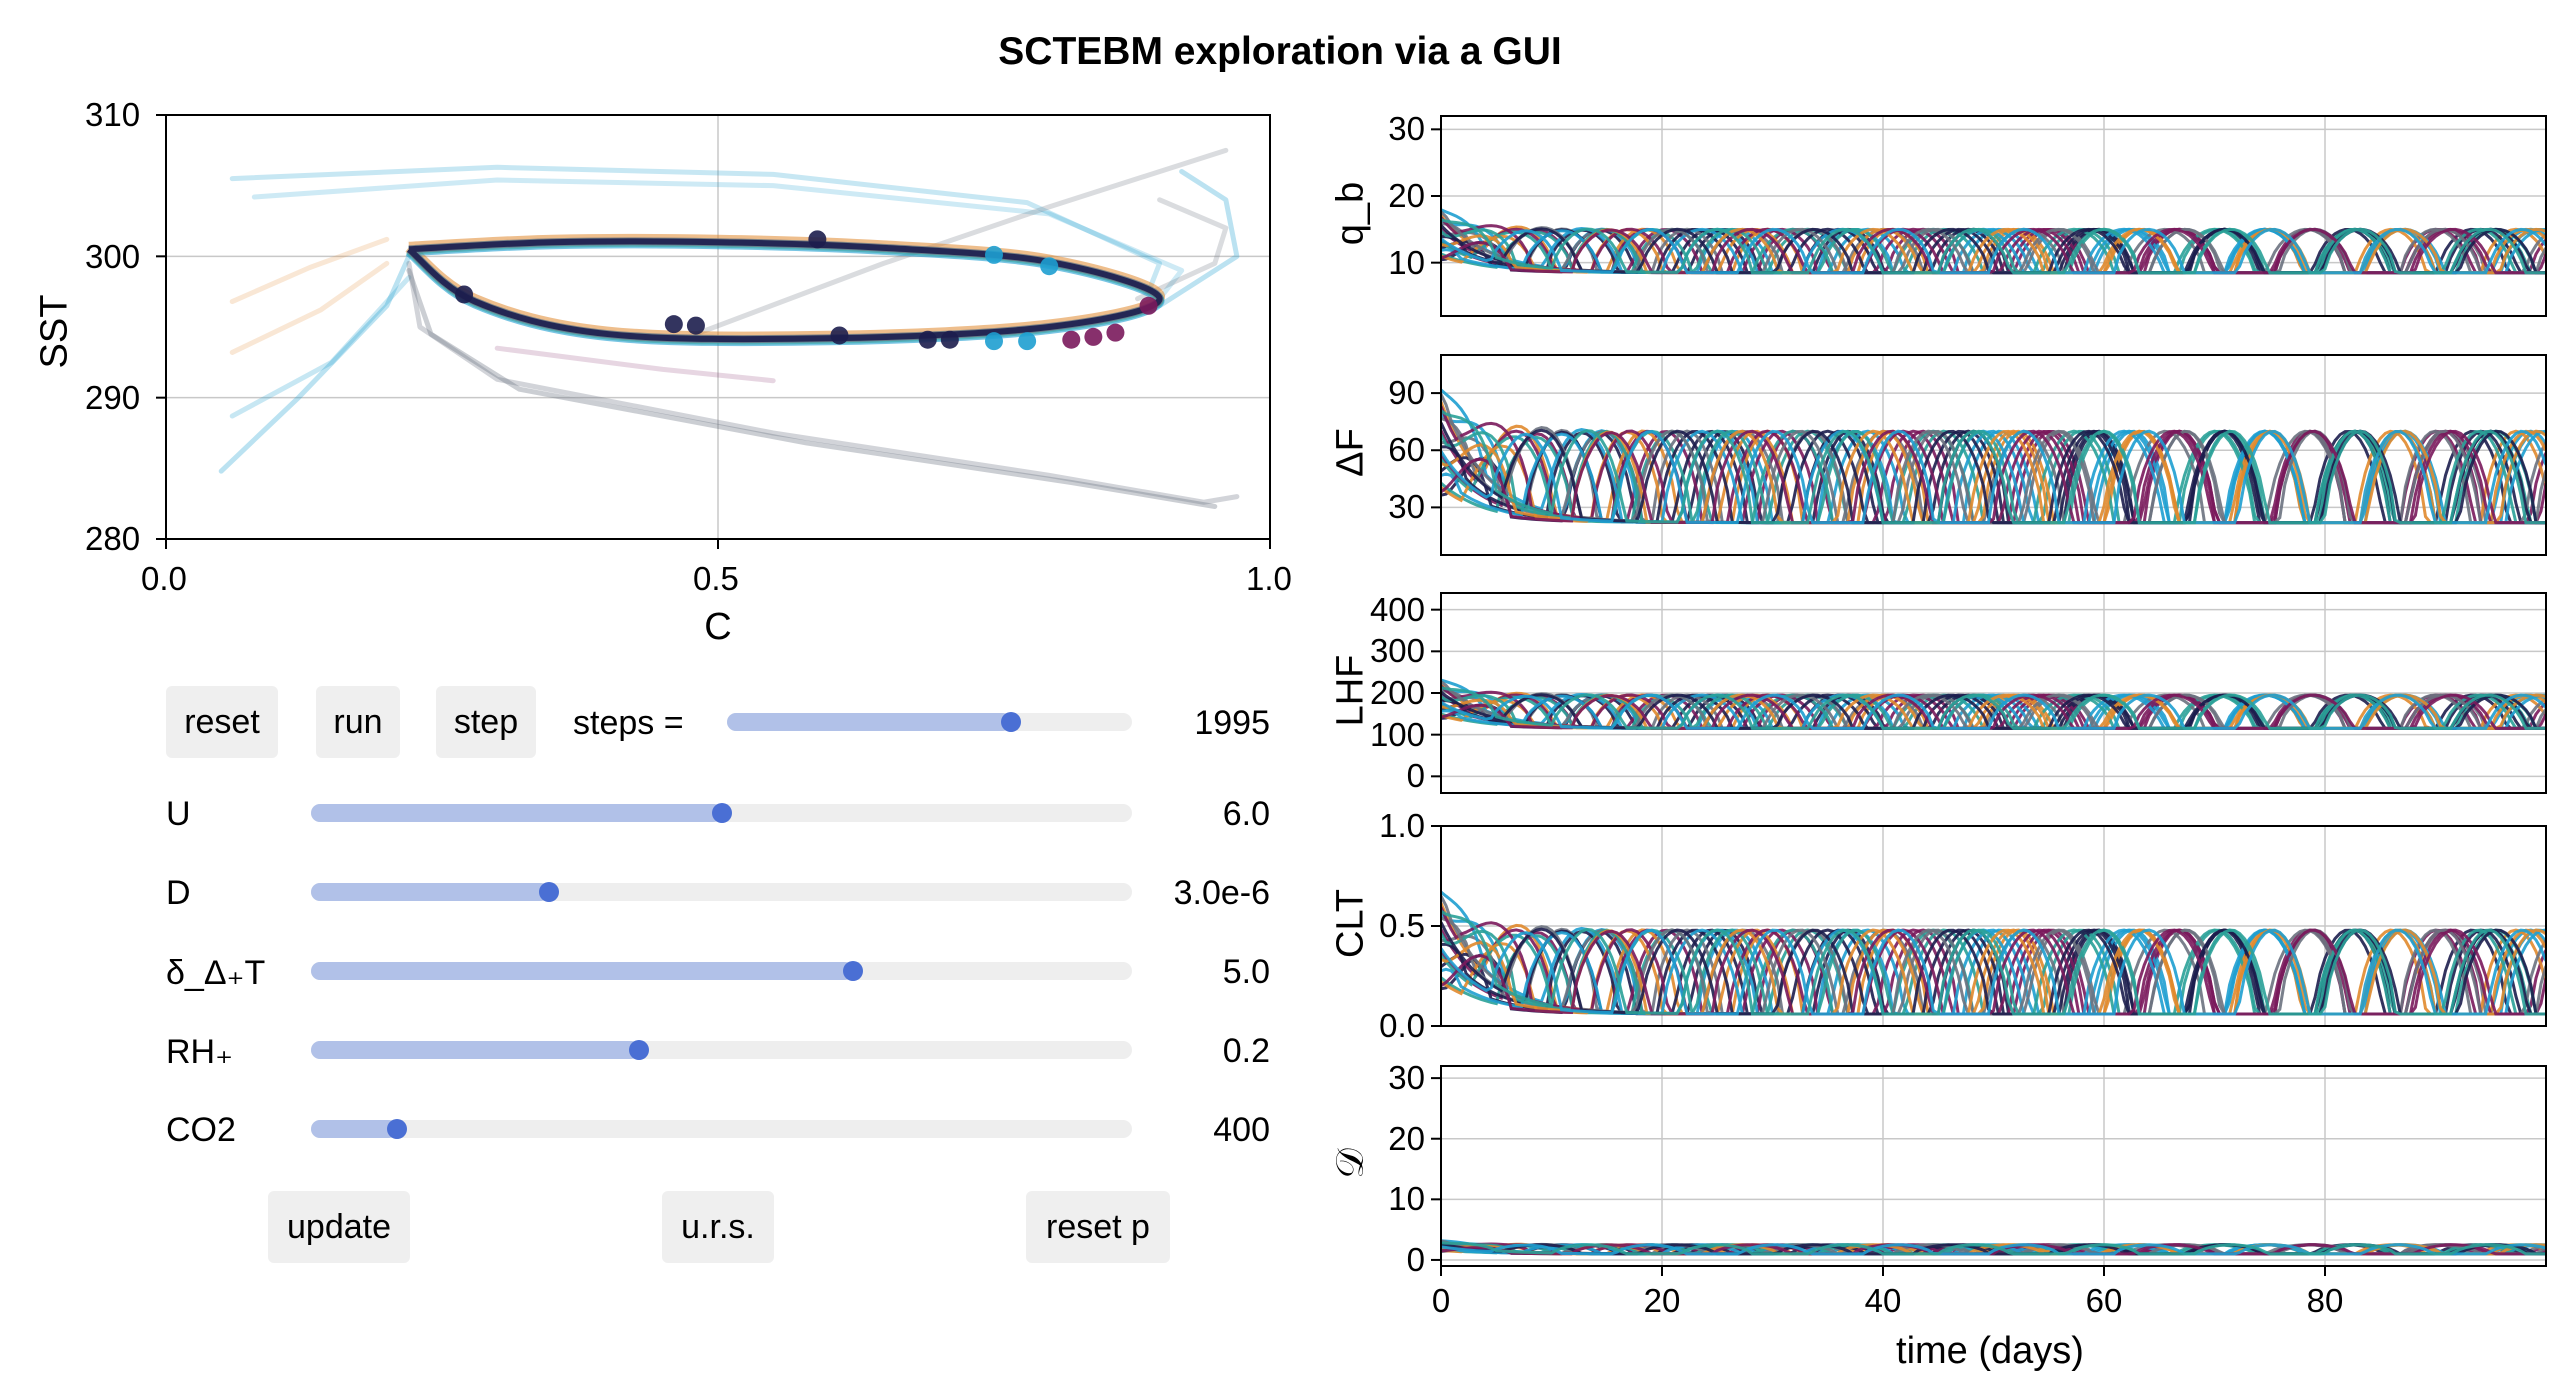 This screenshot has height=1396, width=2560. What do you see at coordinates (113, 256) in the screenshot?
I see `phase-ytick: 300` at bounding box center [113, 256].